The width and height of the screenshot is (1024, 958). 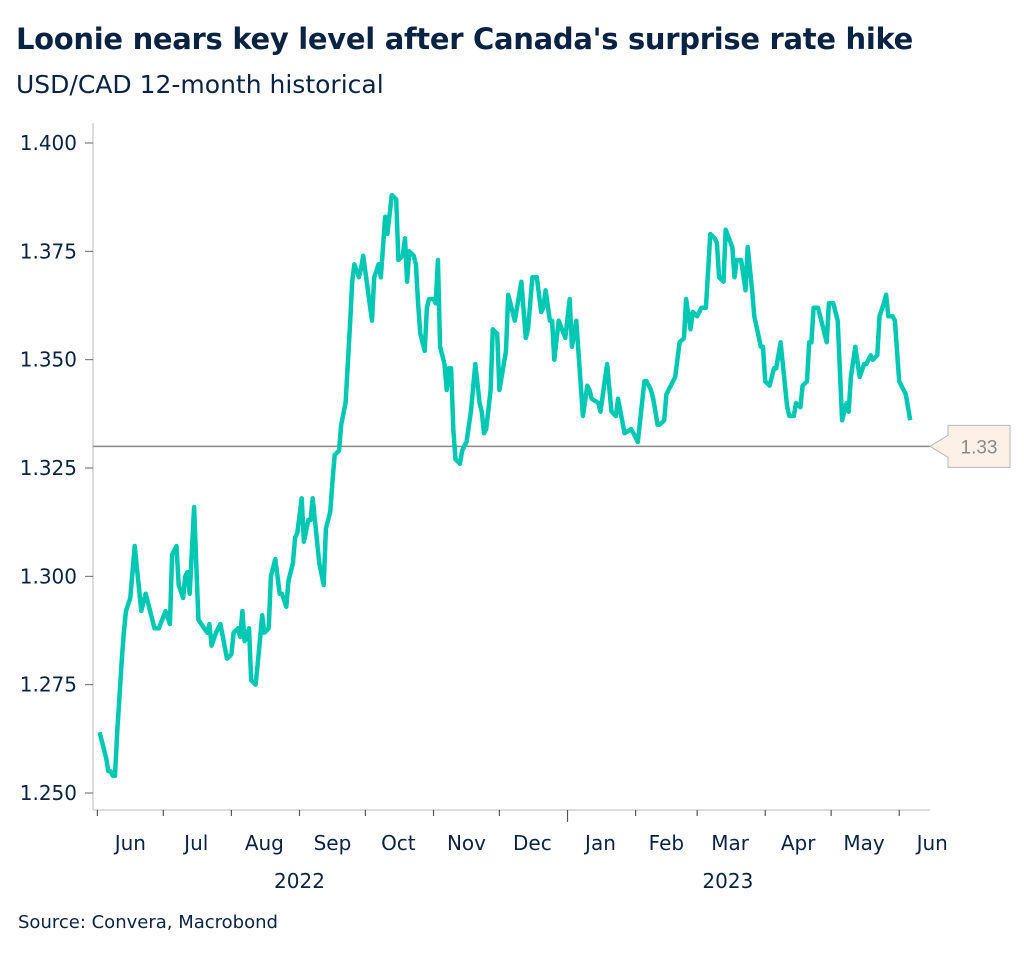 What do you see at coordinates (195, 843) in the screenshot?
I see `x-tick-label: Jul` at bounding box center [195, 843].